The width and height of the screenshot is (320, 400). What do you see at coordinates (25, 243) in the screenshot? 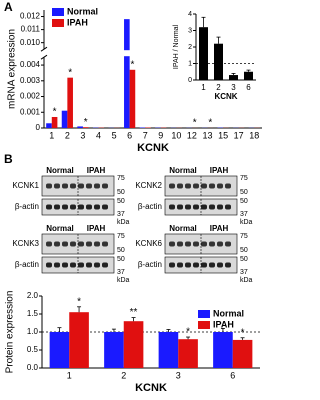
I see `protein-label: KCNK3` at bounding box center [25, 243].